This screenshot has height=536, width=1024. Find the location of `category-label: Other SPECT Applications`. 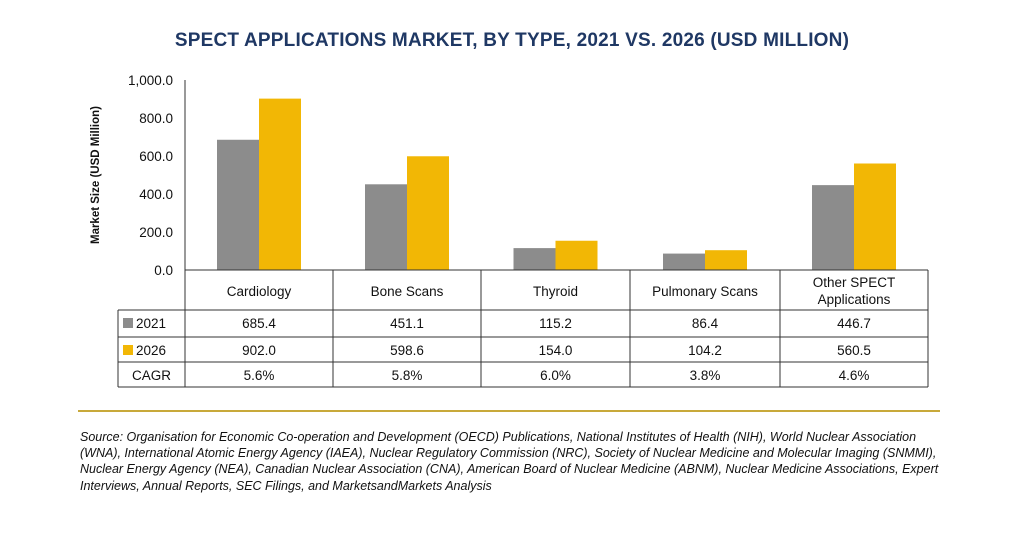

category-label: Other SPECT Applications is located at coordinates (854, 291).